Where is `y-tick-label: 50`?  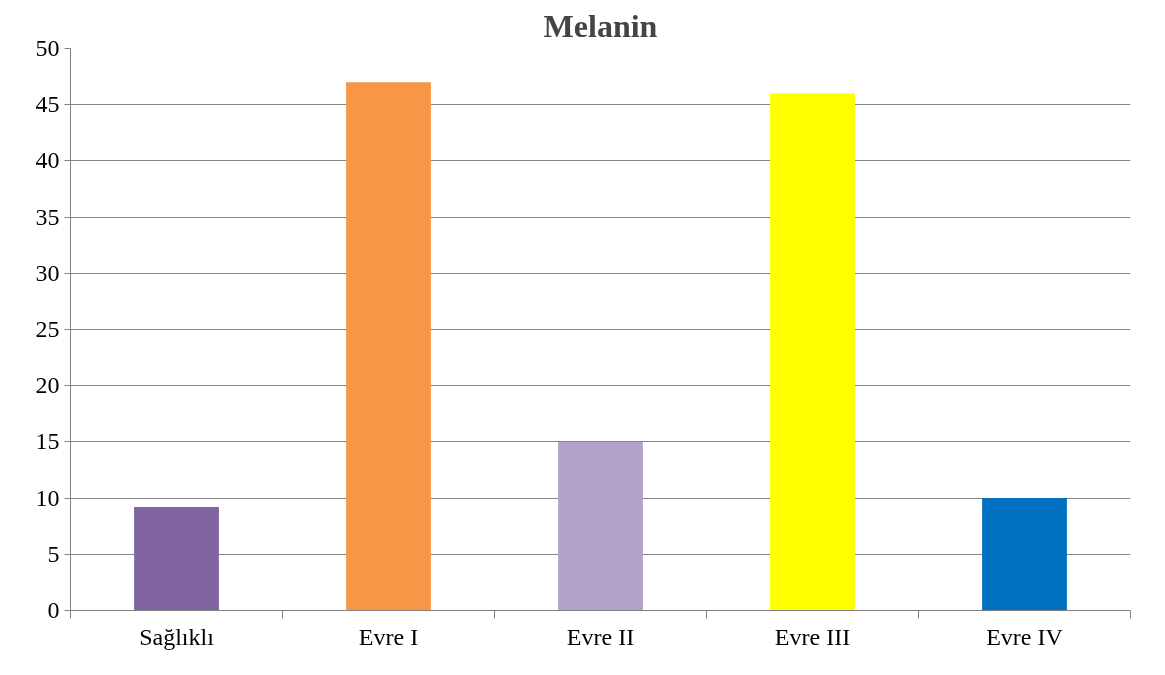 y-tick-label: 50 is located at coordinates (47, 48).